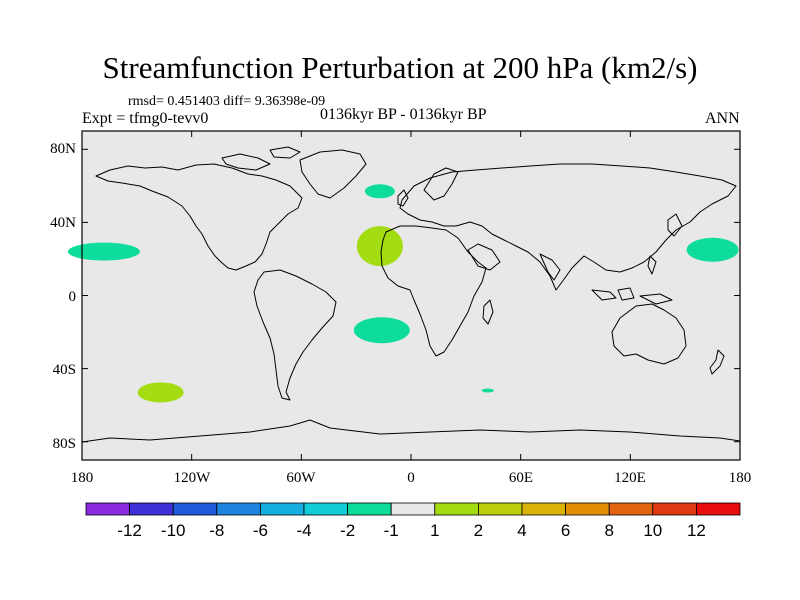 This screenshot has height=600, width=800. What do you see at coordinates (411, 530) in the screenshot?
I see `colorbar-labels: -12 -10 -8 -6 -4 -2 -1 1 2 4 6 8 10 12` at bounding box center [411, 530].